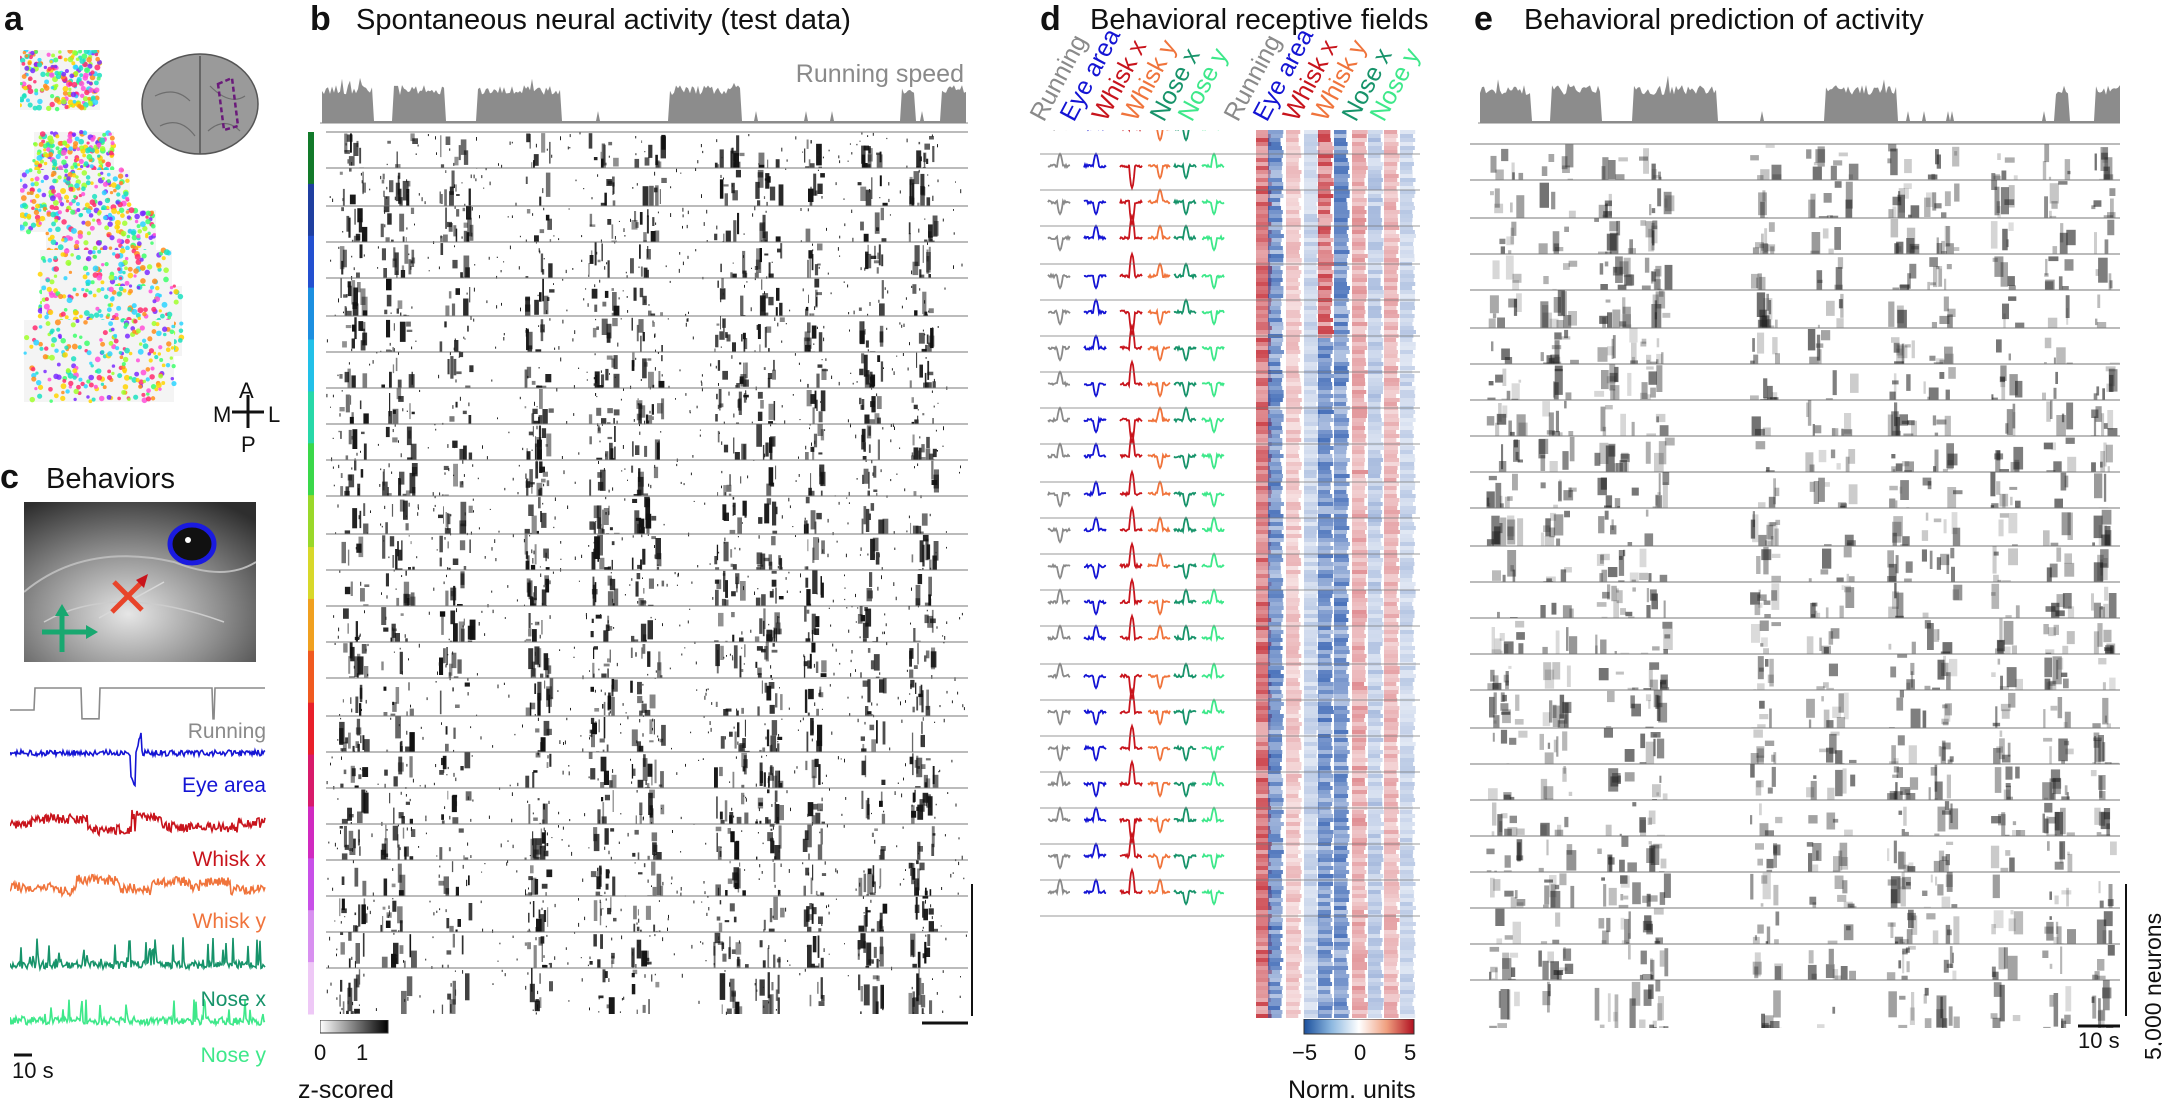  I want to click on trace-label-running: Running, so click(226, 731).